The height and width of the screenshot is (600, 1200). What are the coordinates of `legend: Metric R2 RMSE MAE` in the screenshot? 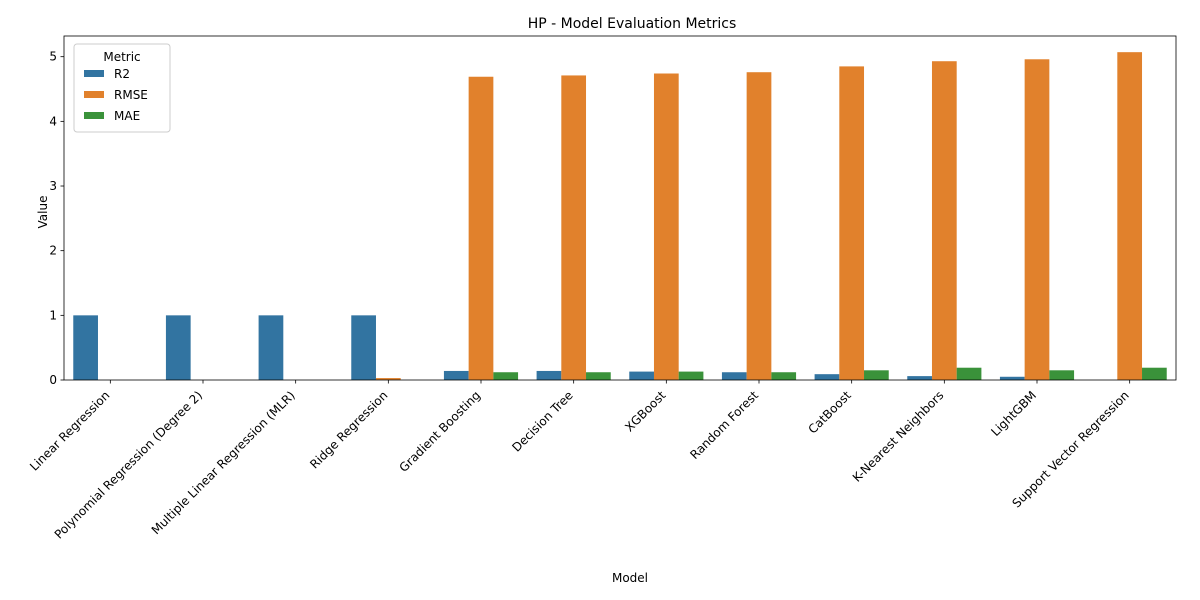 It's located at (122, 88).